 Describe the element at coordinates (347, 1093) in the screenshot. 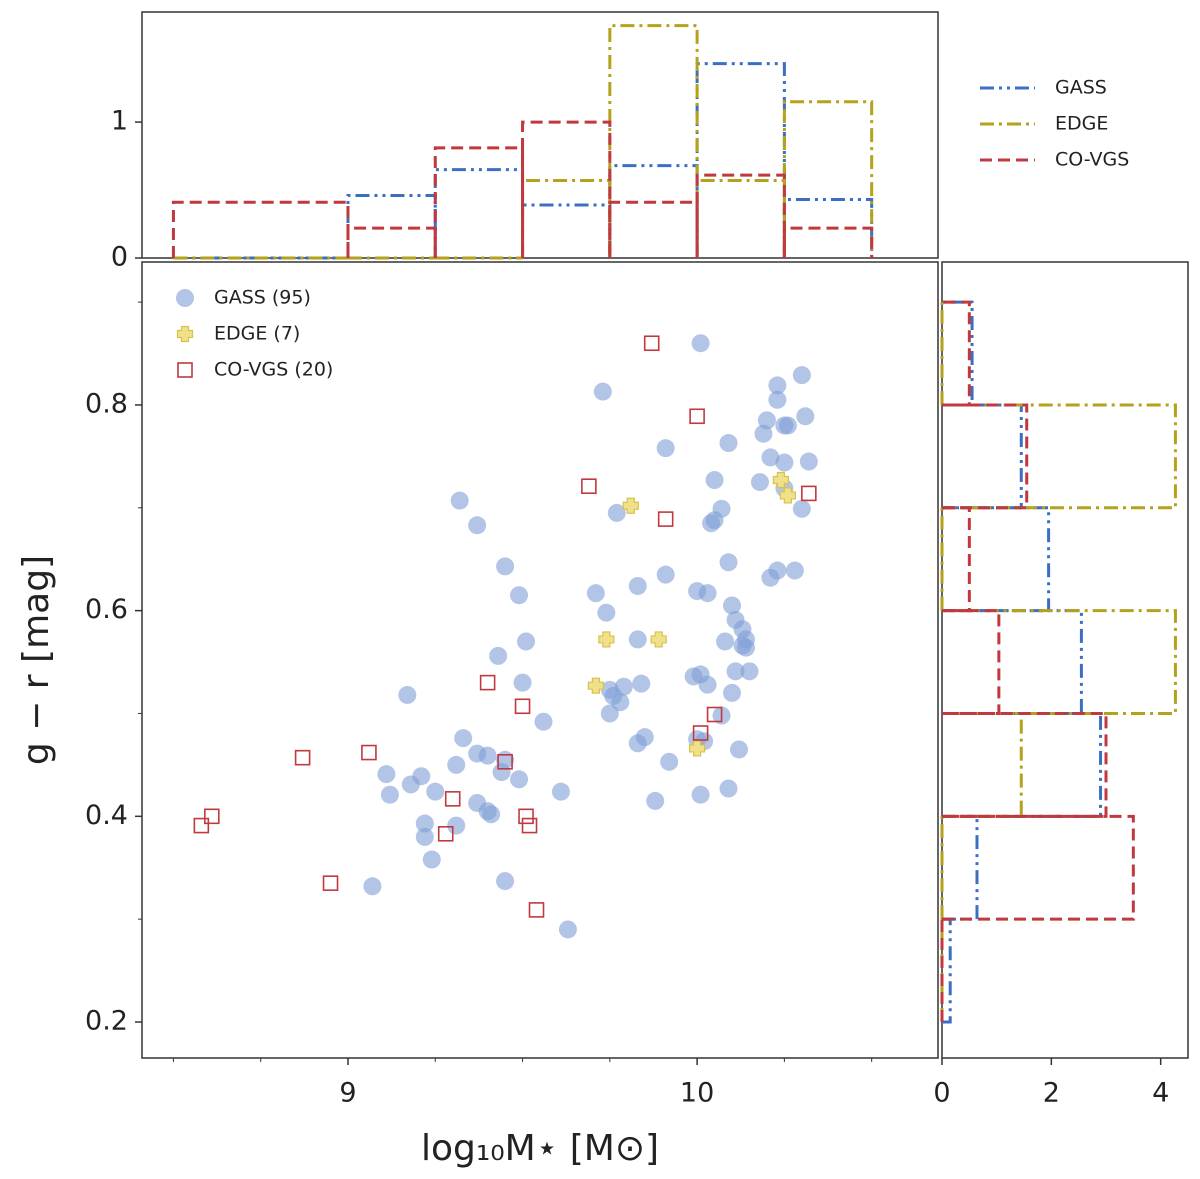

I see `x-tick-label: 9` at that location.